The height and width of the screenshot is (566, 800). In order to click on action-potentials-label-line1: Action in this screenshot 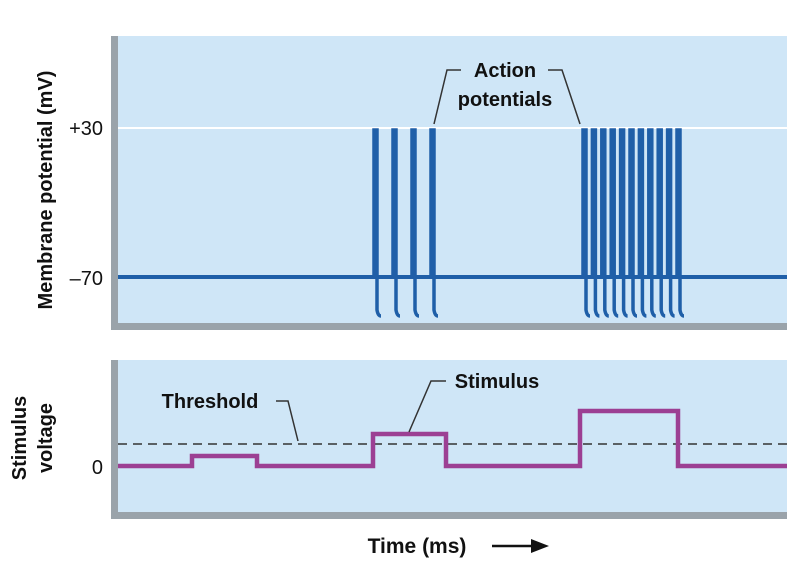, I will do `click(505, 71)`.